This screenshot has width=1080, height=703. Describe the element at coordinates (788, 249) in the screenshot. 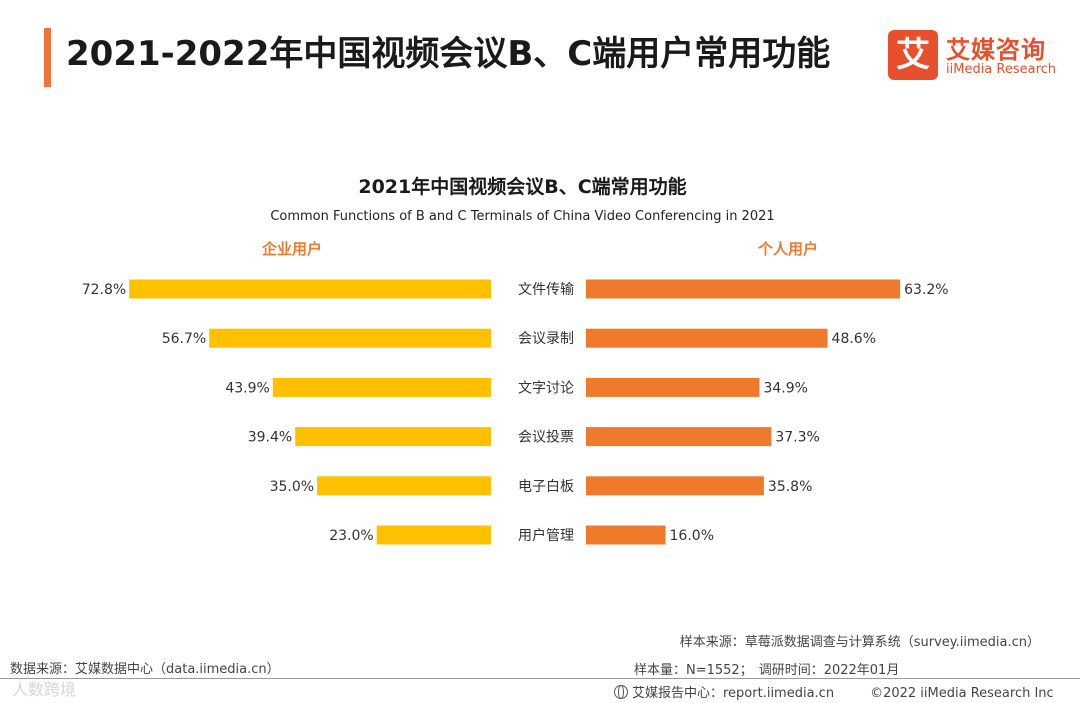

I see `legend-individual-users: 个人用户` at that location.